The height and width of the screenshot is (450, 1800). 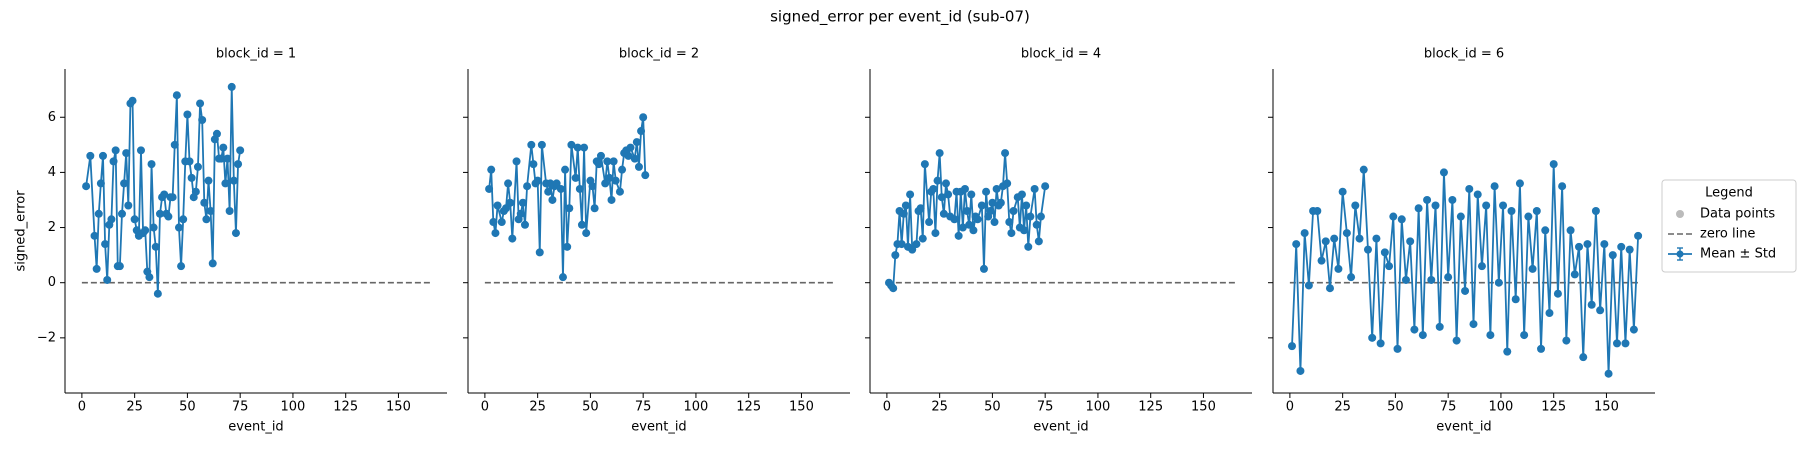 I want to click on legend: Legend Data points zero line Mean ± Std, so click(x=1729, y=226).